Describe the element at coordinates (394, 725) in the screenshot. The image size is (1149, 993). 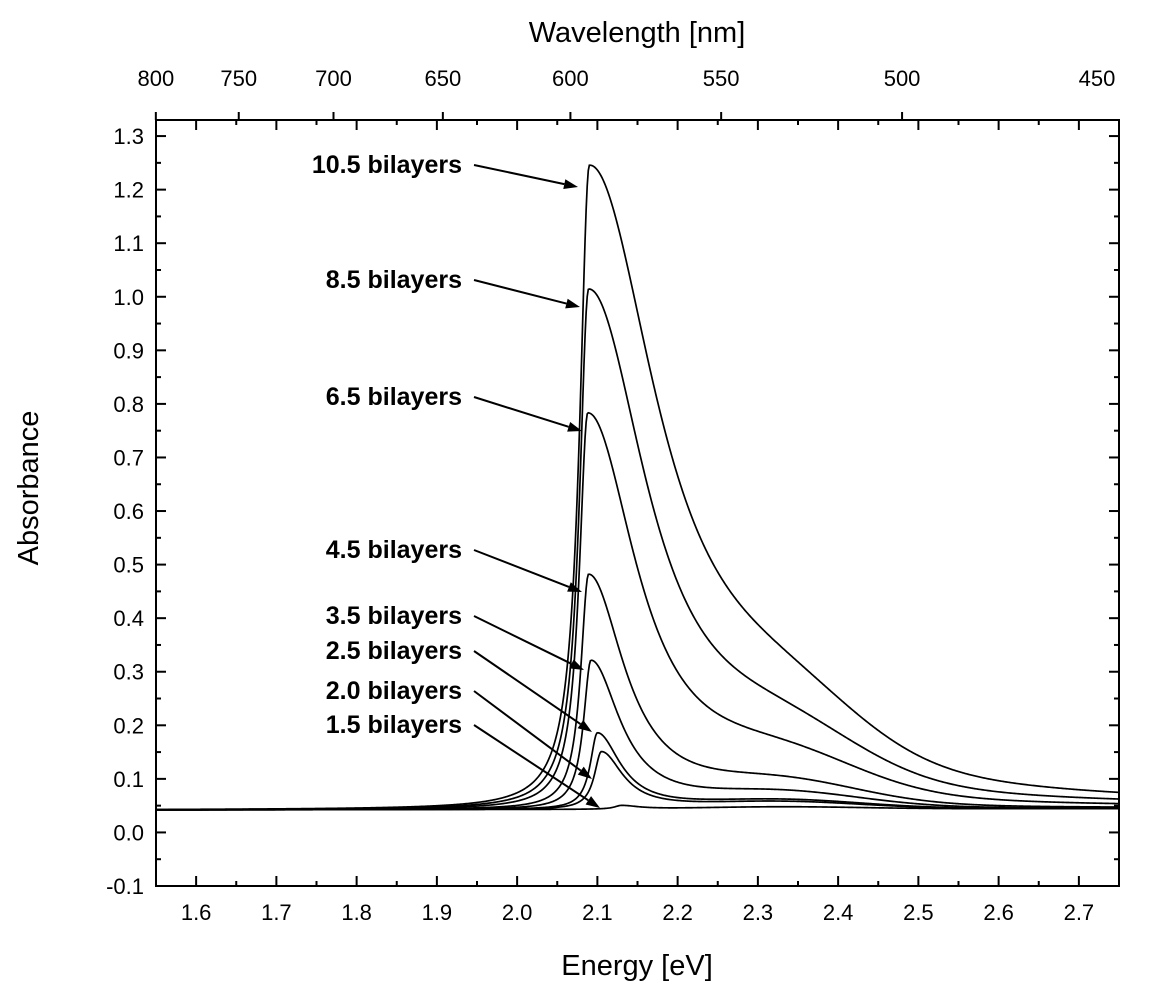
I see `annotation-label: 1.5 bilayers` at that location.